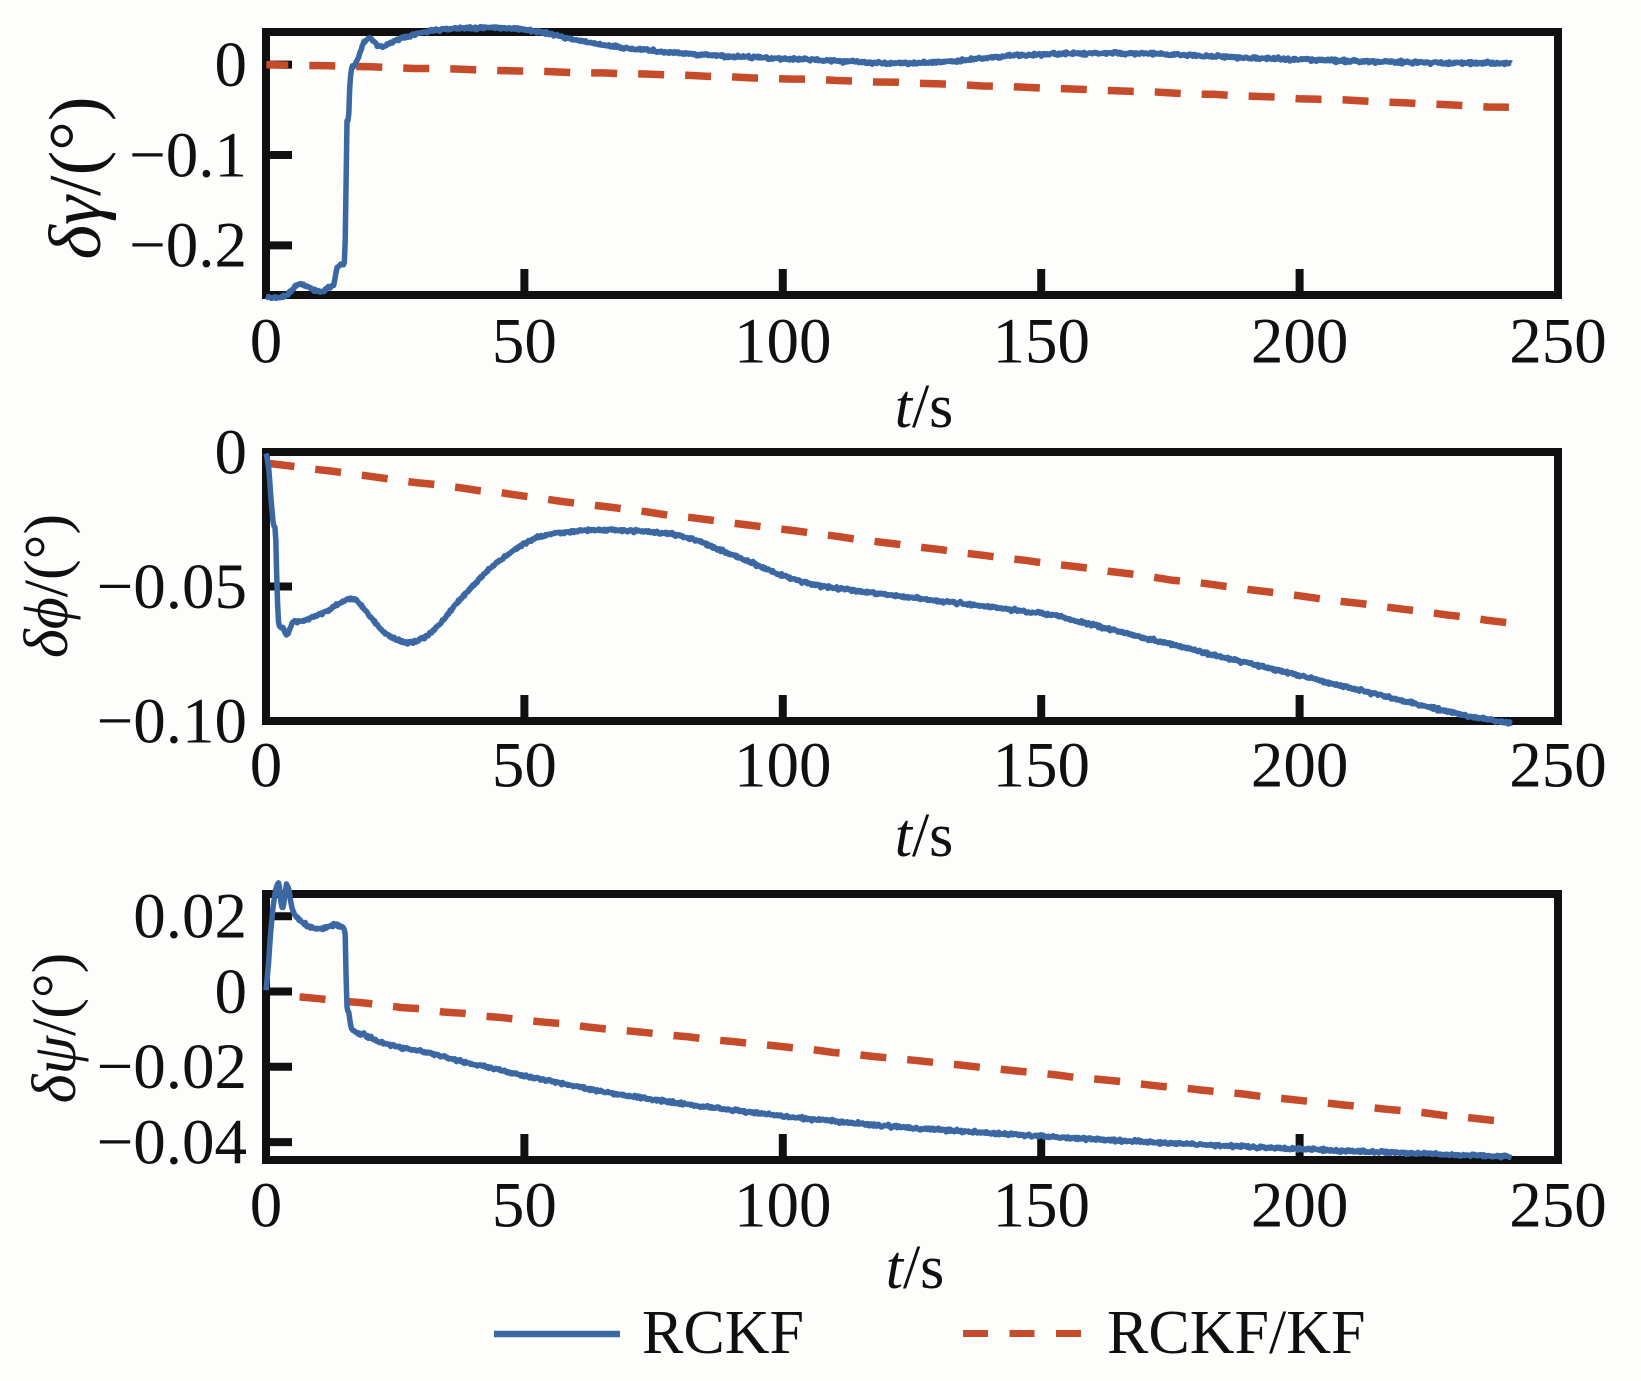 This screenshot has width=1641, height=1381. What do you see at coordinates (76, 178) in the screenshot?
I see `svg-text: δγ/(°)` at bounding box center [76, 178].